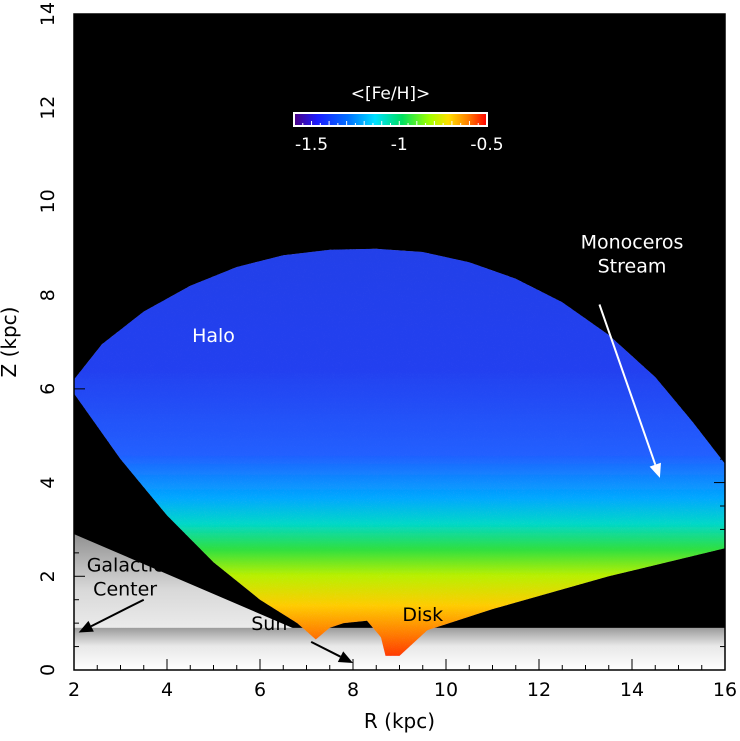  Describe the element at coordinates (125, 578) in the screenshot. I see `annotation-galactic-center: Galactic Center` at that location.